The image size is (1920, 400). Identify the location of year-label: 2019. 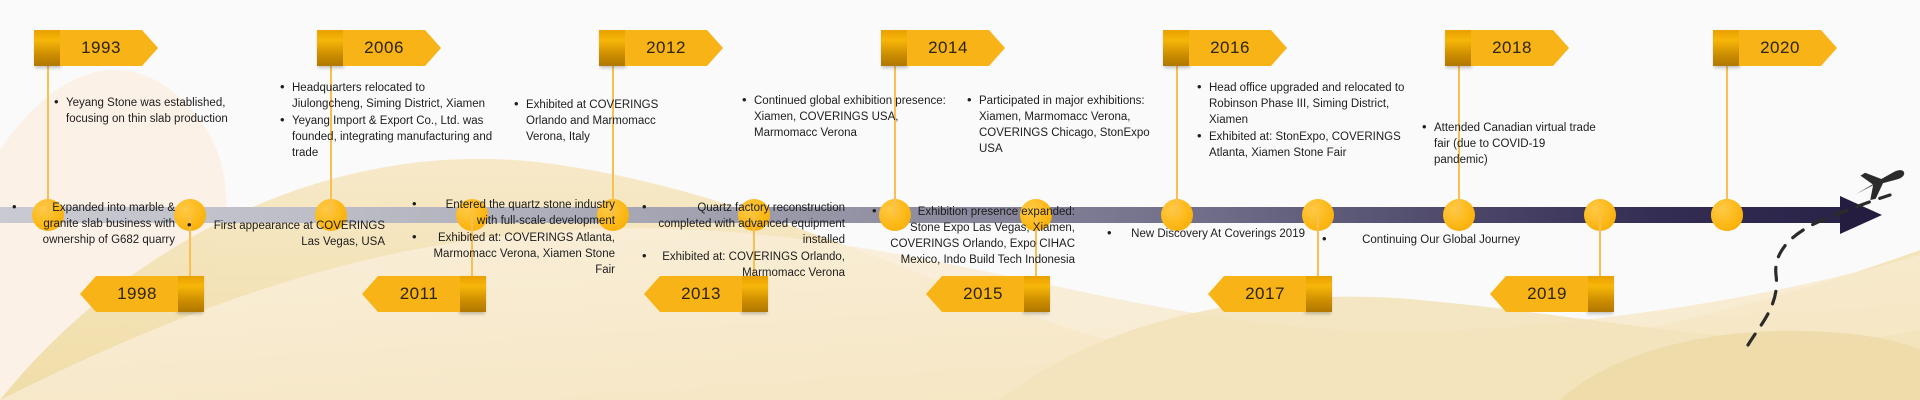
(1547, 293).